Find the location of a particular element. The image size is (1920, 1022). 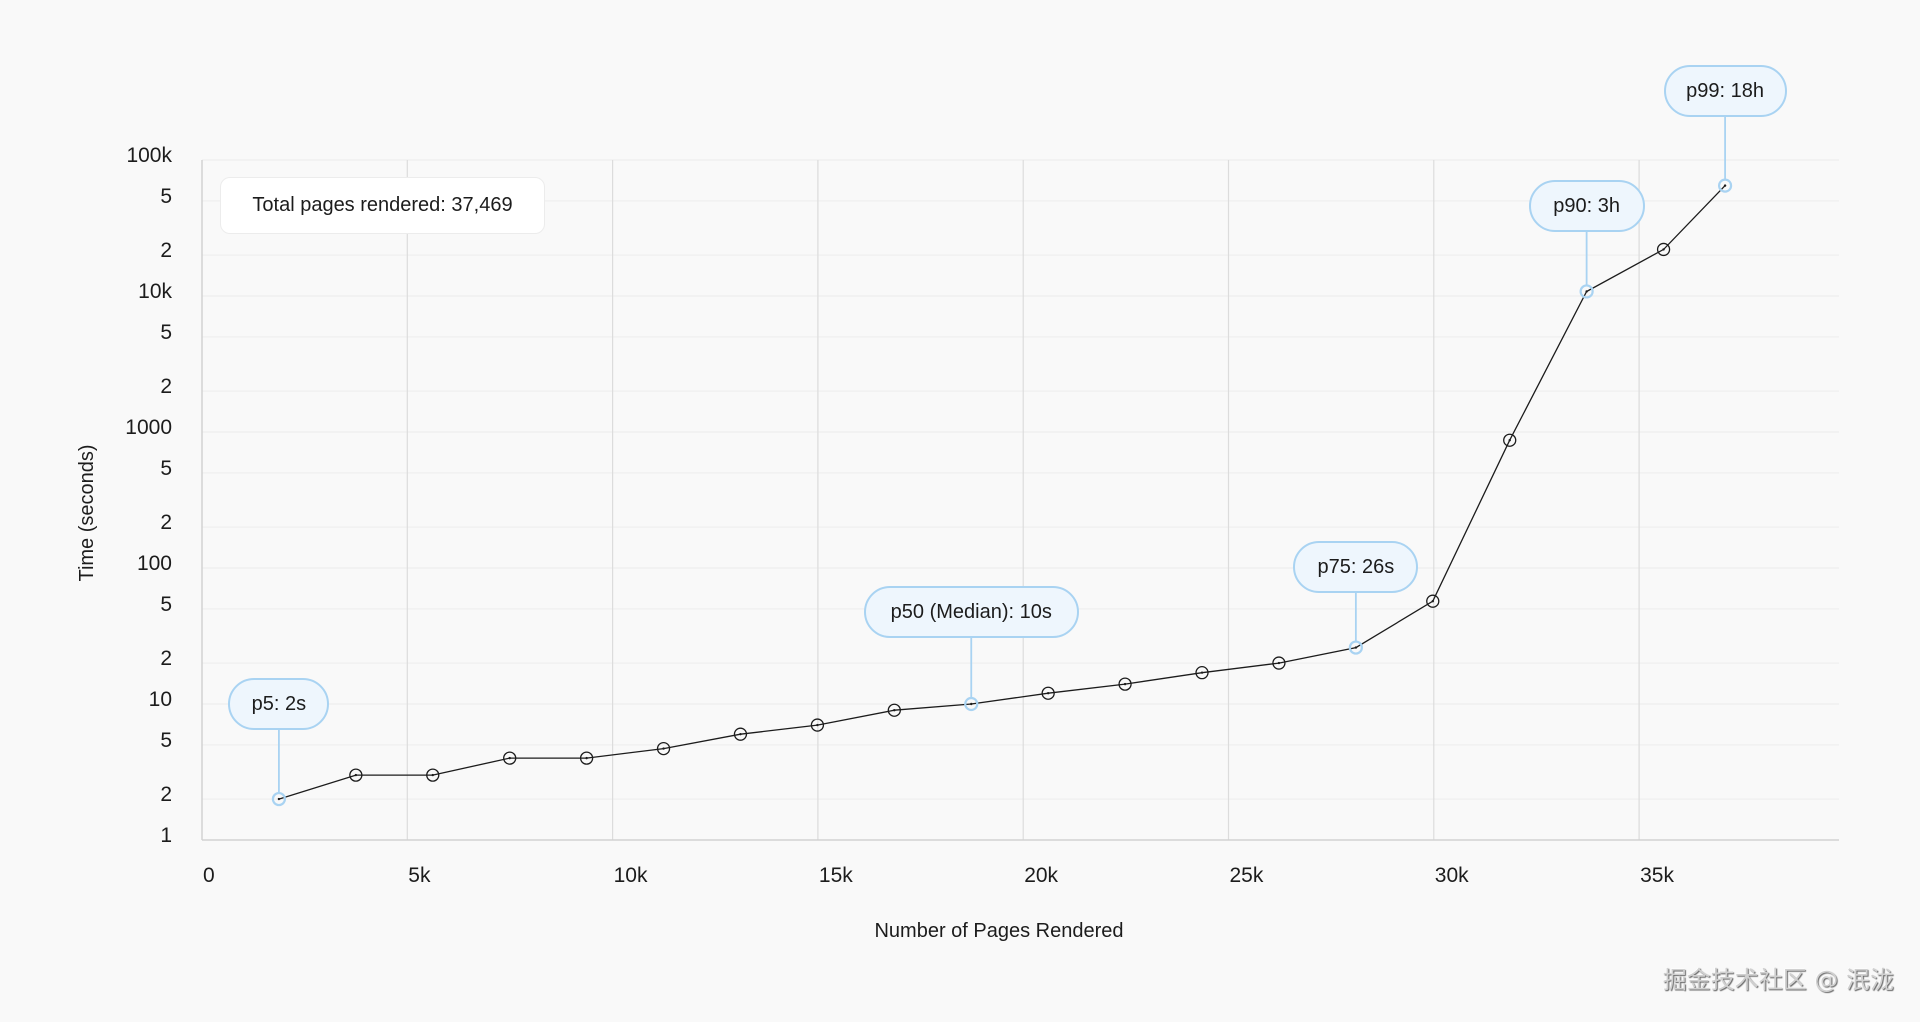

data-point-p45 is located at coordinates (894, 710).